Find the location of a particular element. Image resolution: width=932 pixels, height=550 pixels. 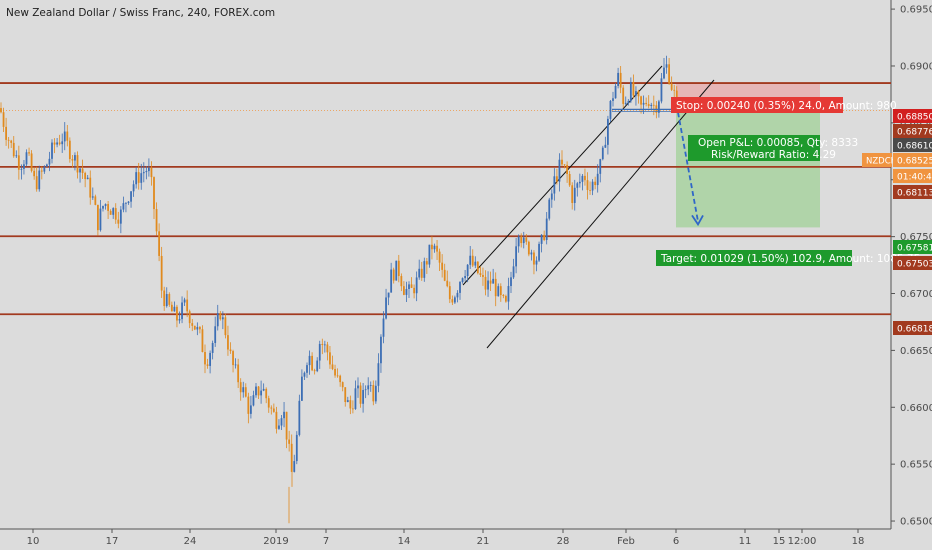

pnl-label-text: Open P&L: 0.00085, Qty: 8333 is located at coordinates (778, 143).